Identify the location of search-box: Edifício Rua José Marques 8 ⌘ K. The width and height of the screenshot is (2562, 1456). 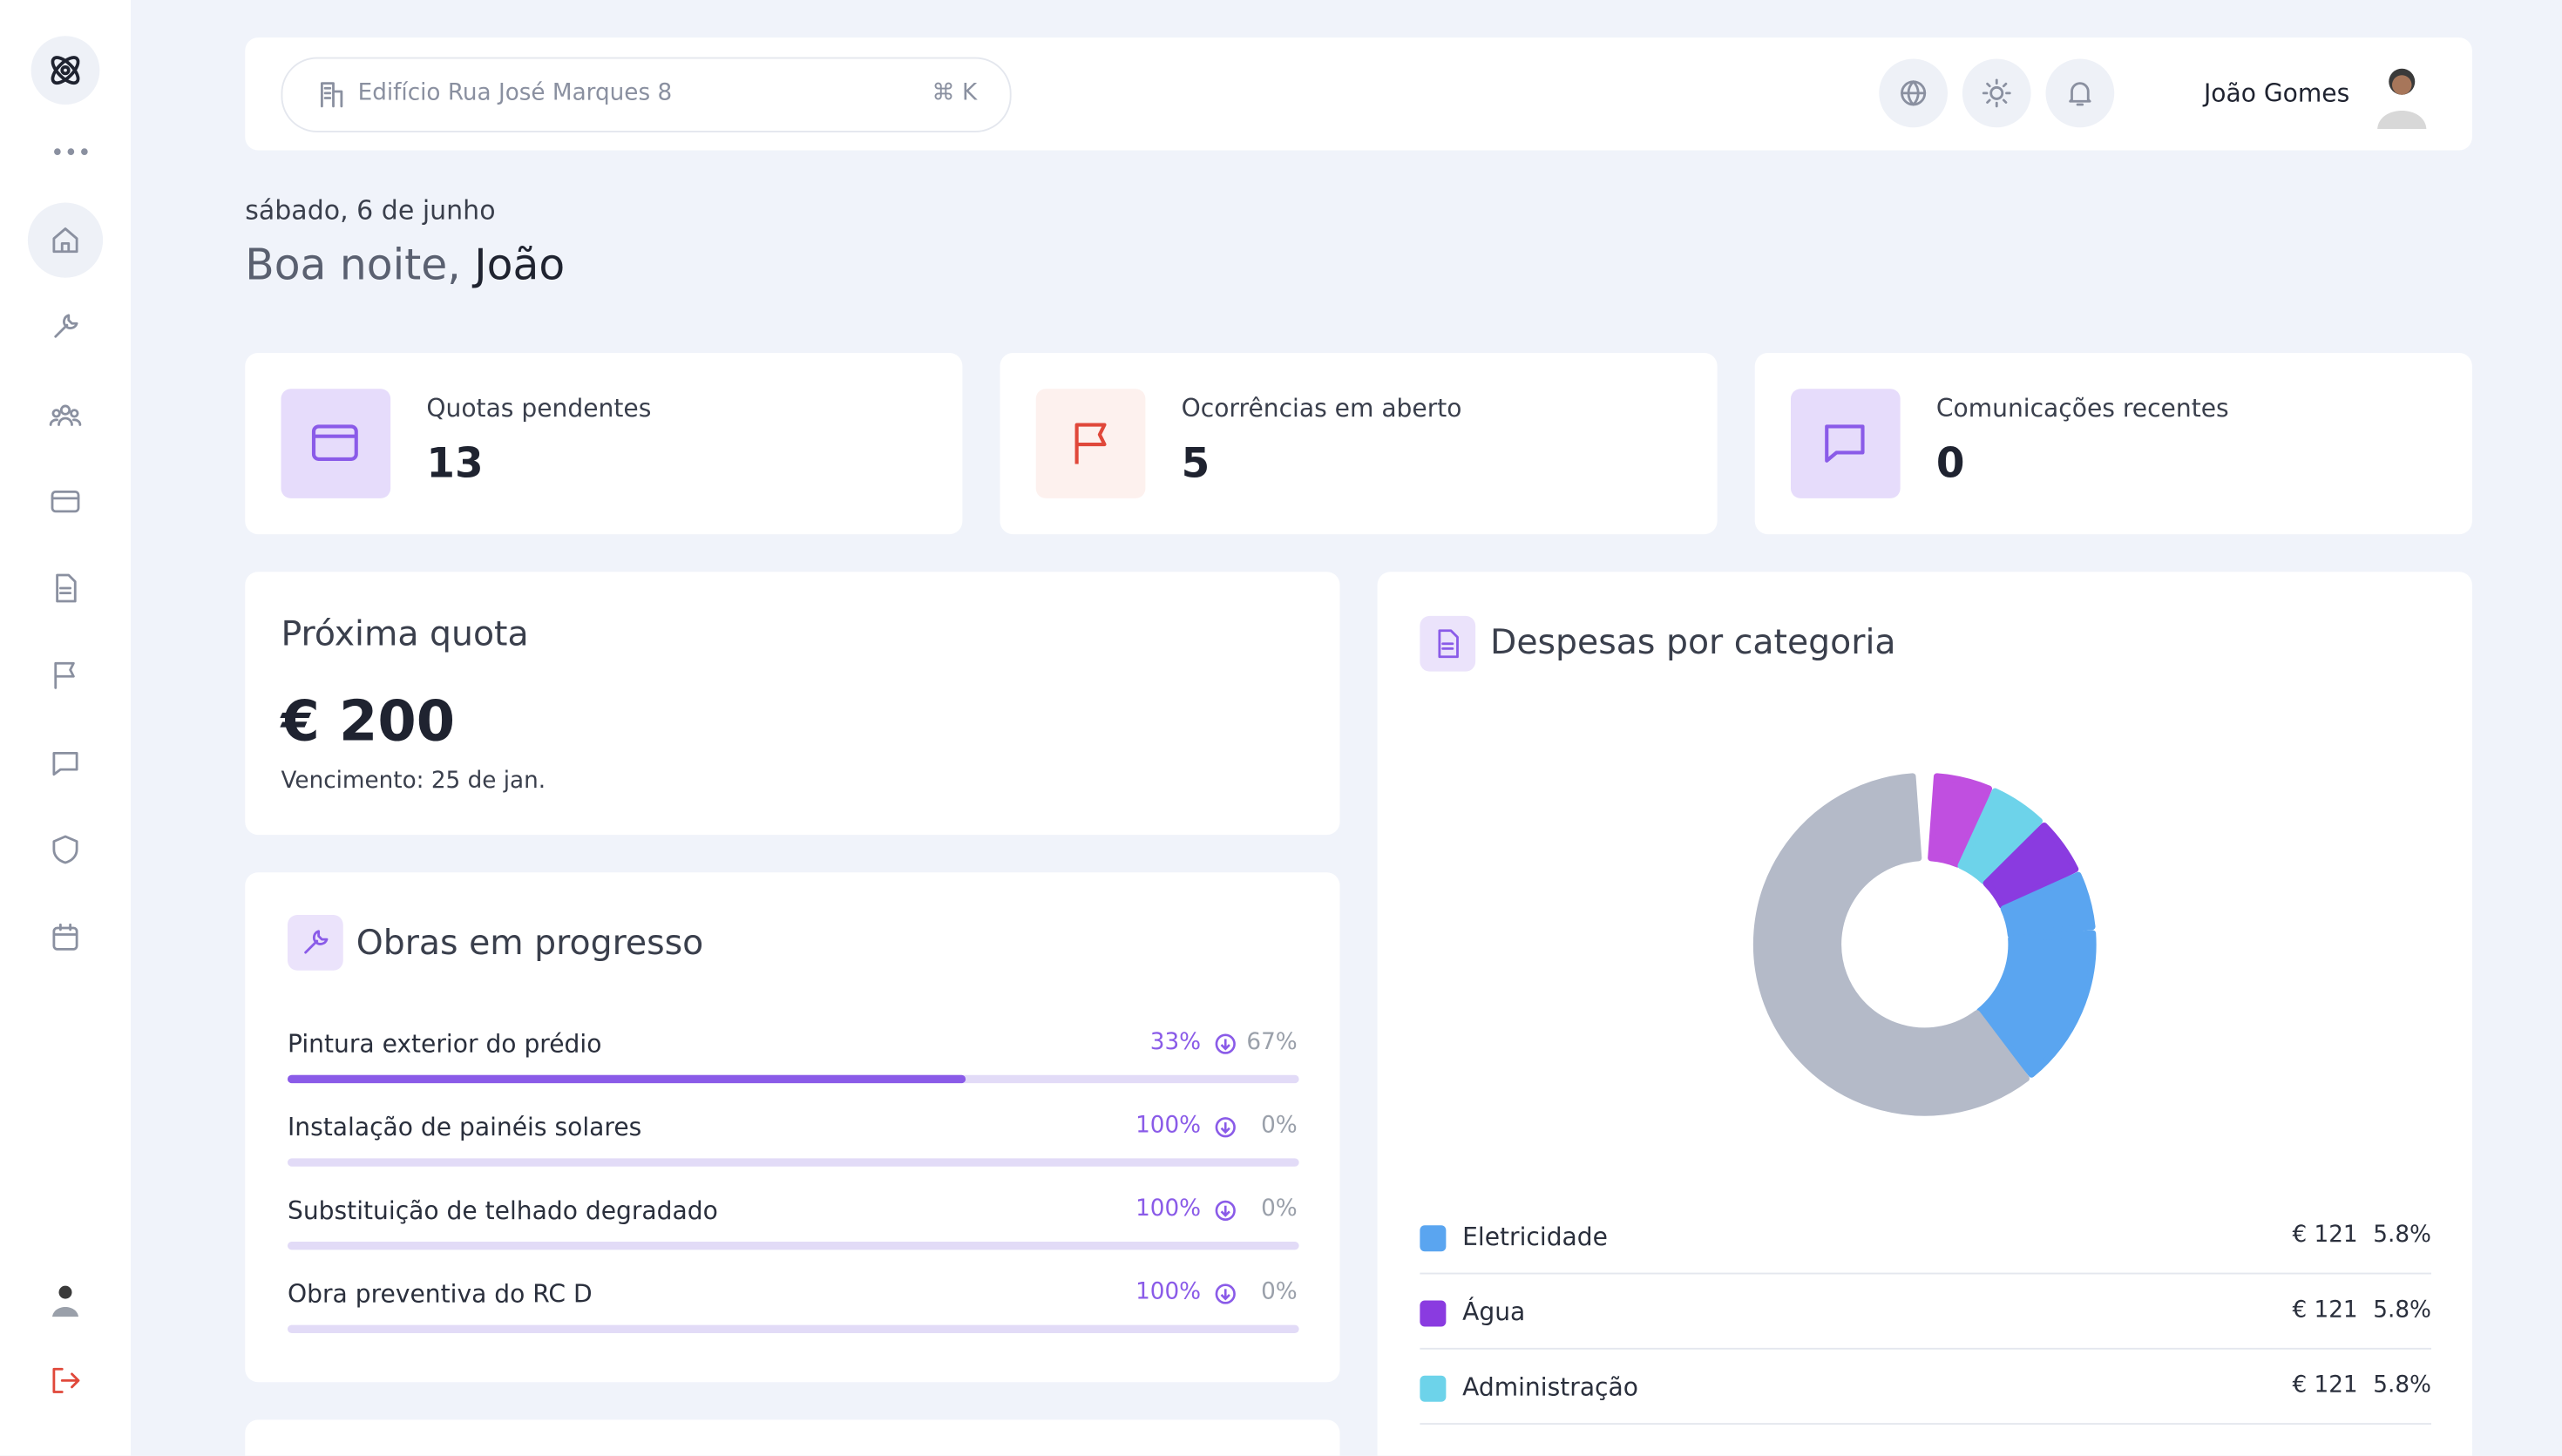
(646, 94).